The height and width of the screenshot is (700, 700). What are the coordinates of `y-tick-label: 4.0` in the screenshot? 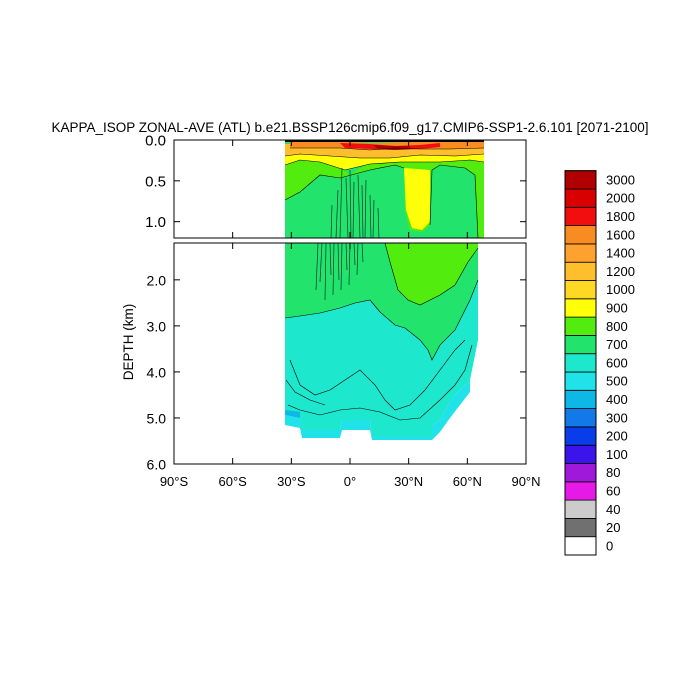 It's located at (157, 372).